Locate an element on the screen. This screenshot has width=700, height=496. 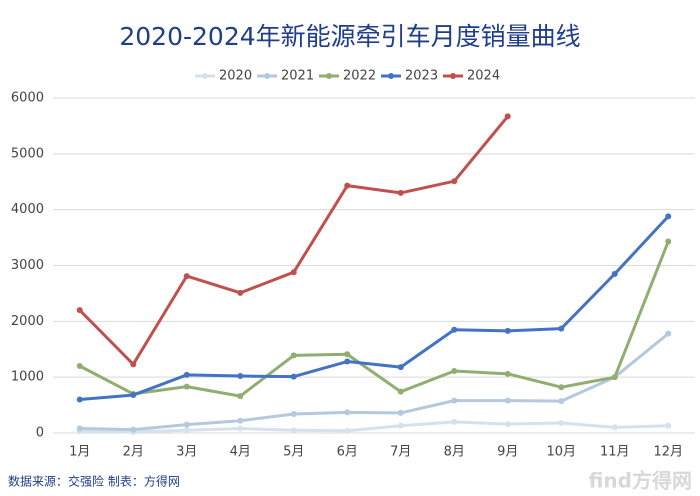
x-tick-label: 11月 is located at coordinates (615, 452).